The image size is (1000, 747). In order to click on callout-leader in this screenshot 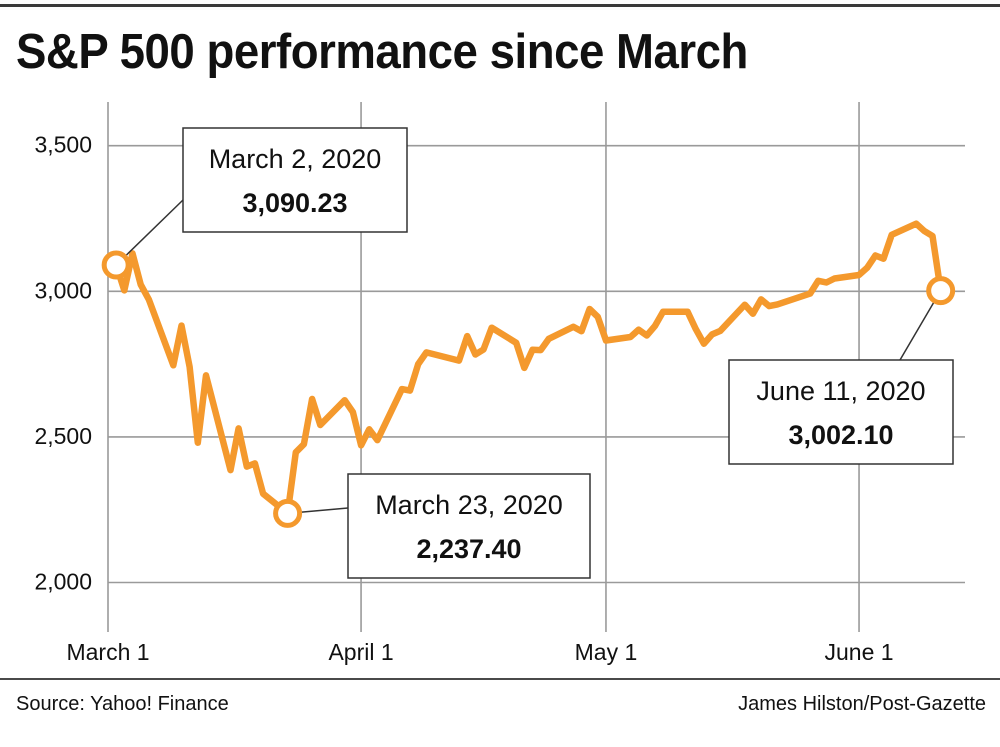, I will do `click(149, 232)`.